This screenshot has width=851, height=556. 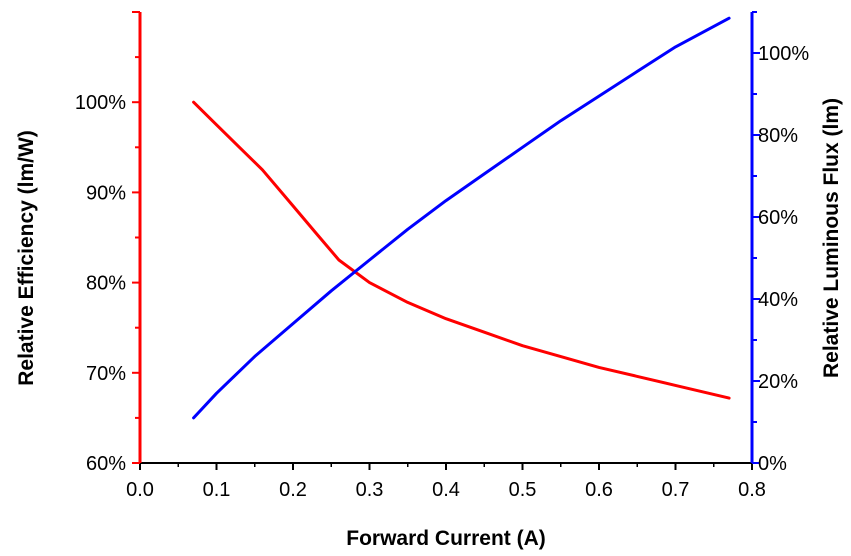 I want to click on x-tick-label: 0.5, so click(x=523, y=490).